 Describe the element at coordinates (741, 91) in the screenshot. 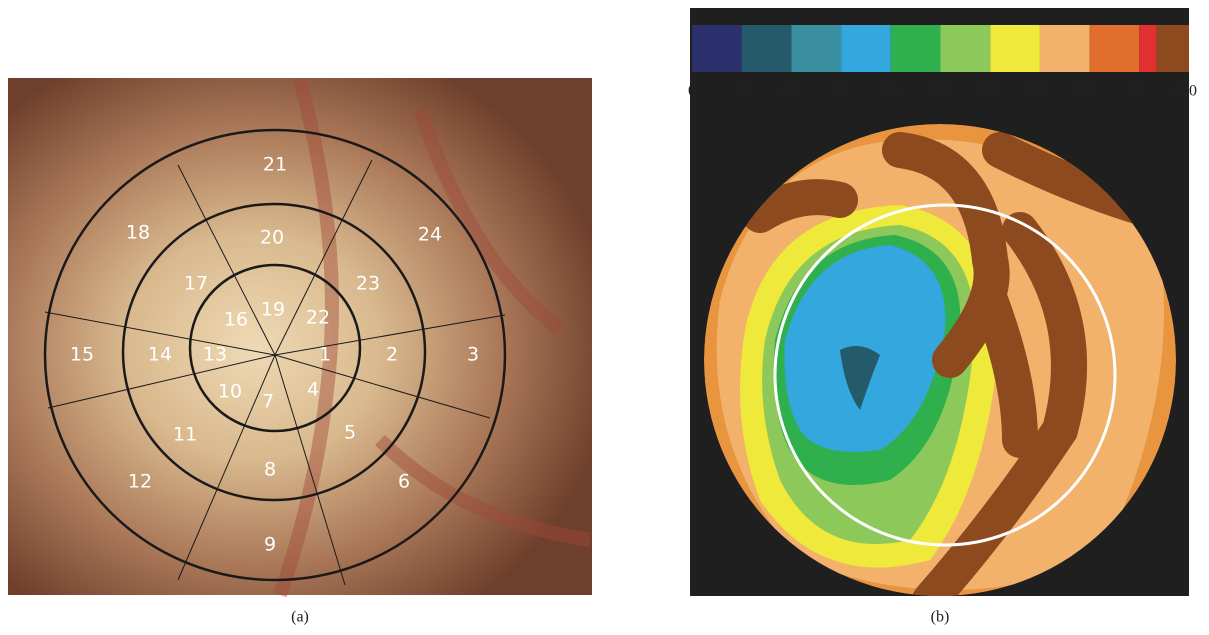

I see `colorbar-tick-label: 10` at that location.